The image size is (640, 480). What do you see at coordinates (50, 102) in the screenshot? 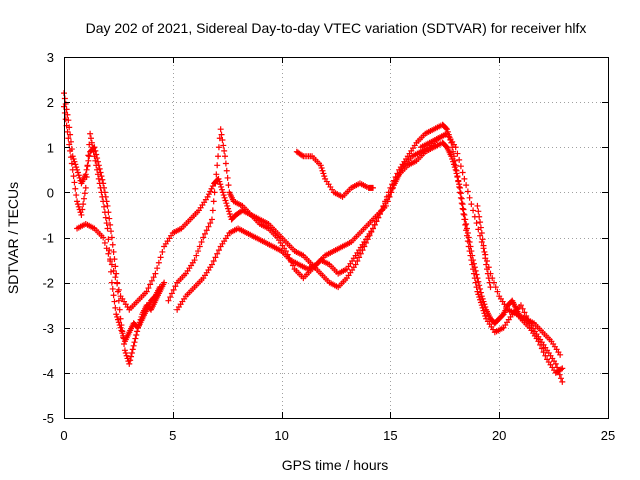
I see `y-tick-label: 2` at bounding box center [50, 102].